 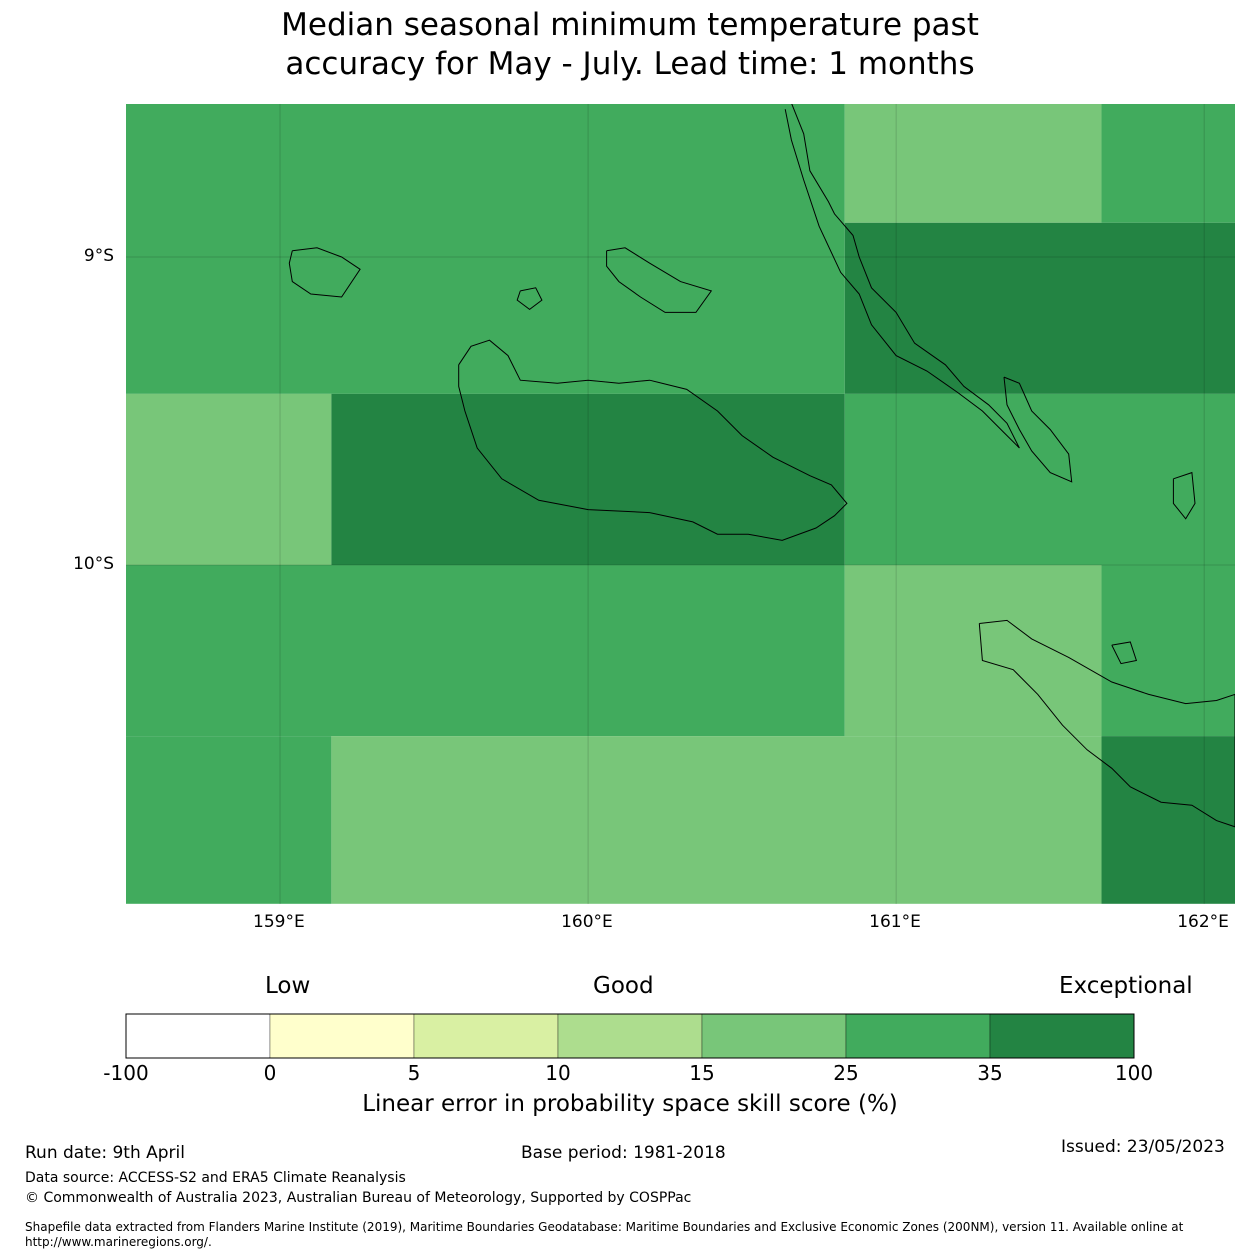 I want to click on colorbar-frame, so click(x=630, y=1036).